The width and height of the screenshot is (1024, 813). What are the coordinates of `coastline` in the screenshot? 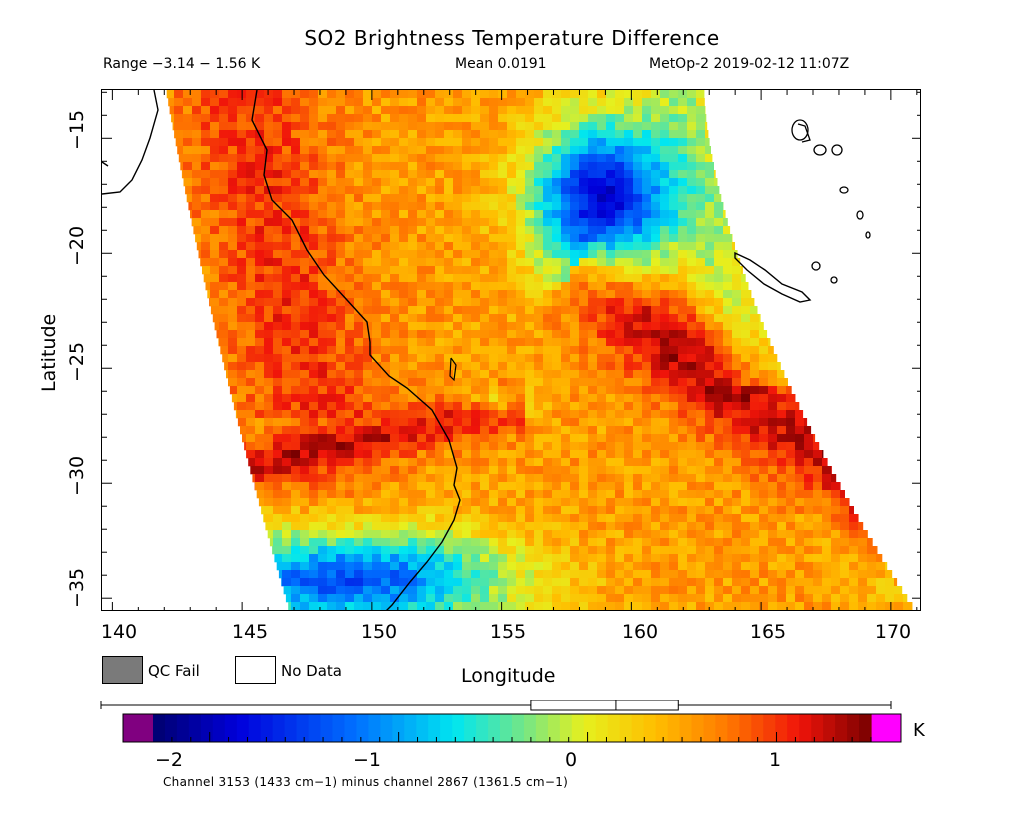 It's located at (356, 350).